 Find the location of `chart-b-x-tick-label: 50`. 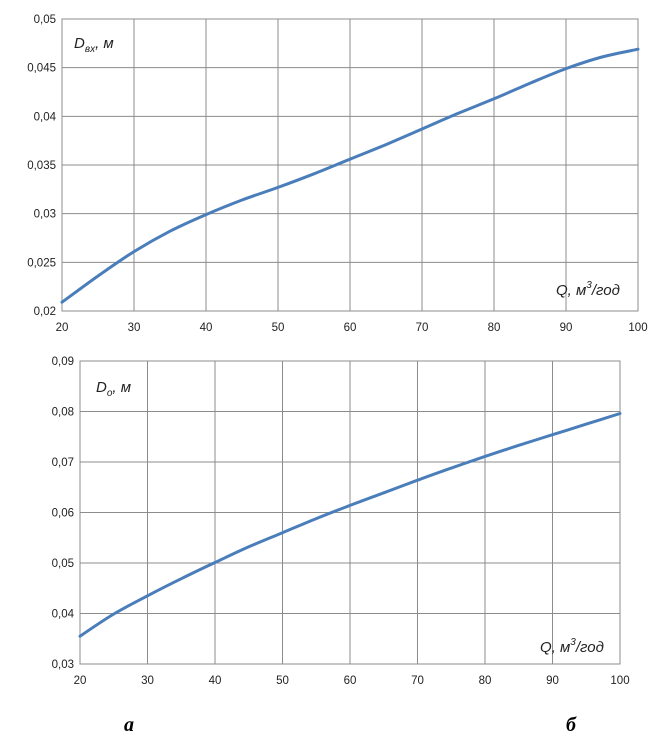

chart-b-x-tick-label: 50 is located at coordinates (282, 681).